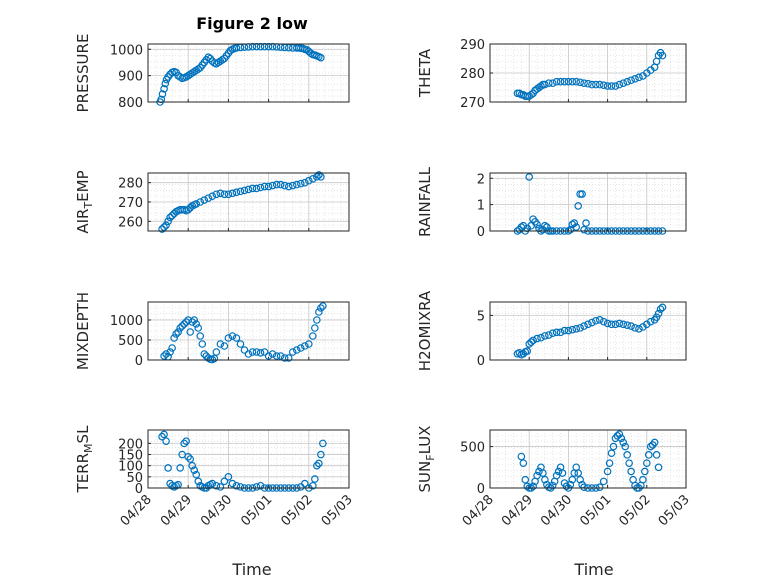 This screenshot has width=778, height=587. Describe the element at coordinates (134, 478) in the screenshot. I see `y-tick-label: 50` at that location.